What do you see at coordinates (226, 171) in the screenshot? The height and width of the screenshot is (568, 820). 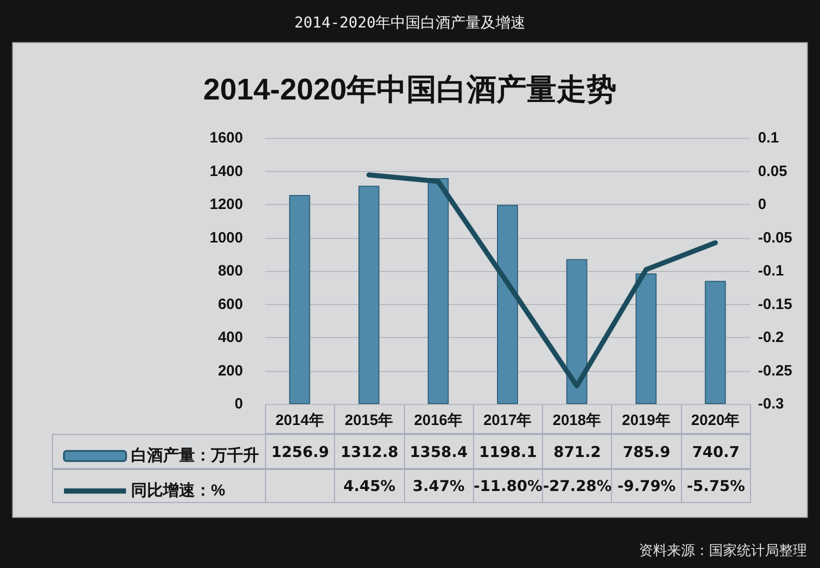 I see `y-tick-label: 1400` at bounding box center [226, 171].